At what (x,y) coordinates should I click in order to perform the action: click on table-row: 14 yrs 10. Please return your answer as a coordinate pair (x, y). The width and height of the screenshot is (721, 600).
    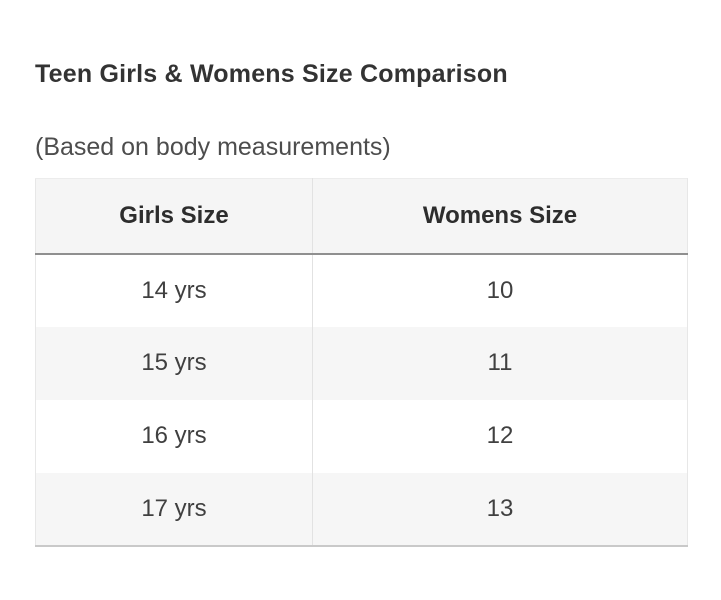
    Looking at the image, I should click on (361, 290).